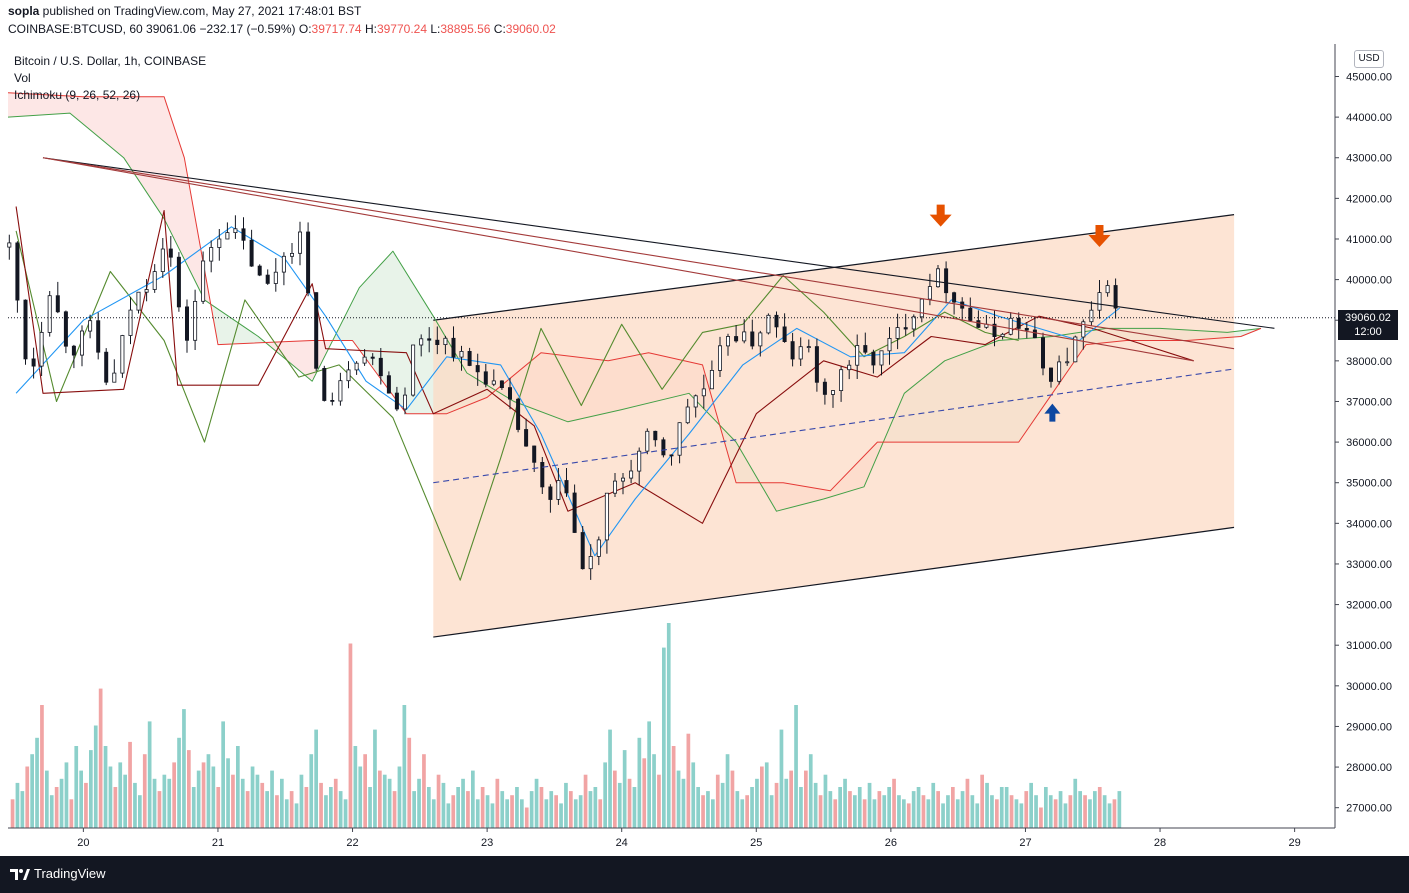  What do you see at coordinates (22, 78) in the screenshot?
I see `legend-volume: Vol` at bounding box center [22, 78].